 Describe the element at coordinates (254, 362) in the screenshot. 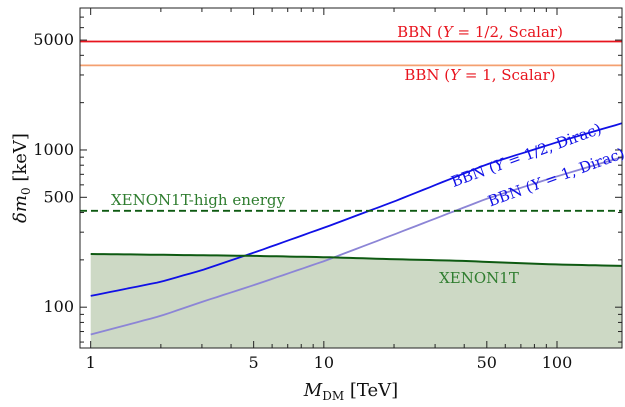

I see `x-tick-label: 5` at that location.